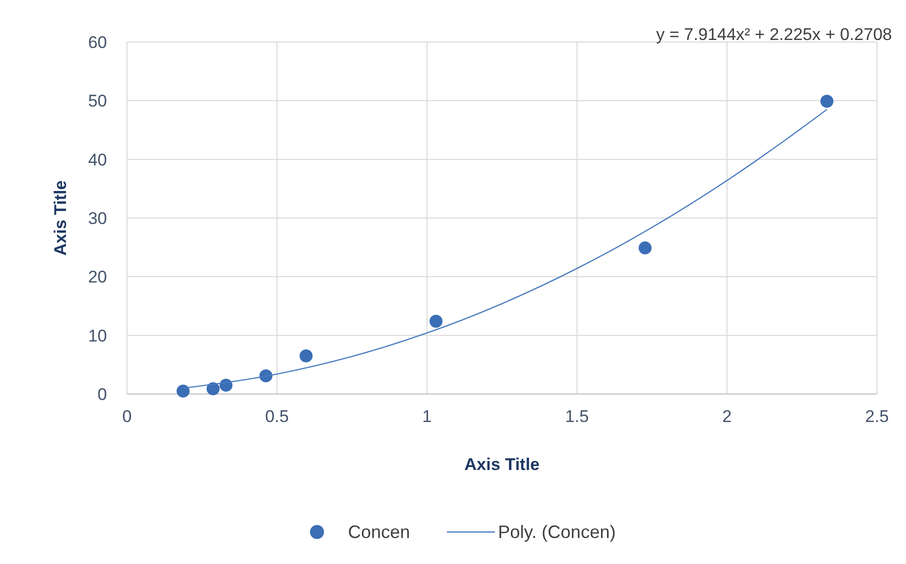  Describe the element at coordinates (577, 416) in the screenshot. I see `x-tick-label: 1.5` at that location.